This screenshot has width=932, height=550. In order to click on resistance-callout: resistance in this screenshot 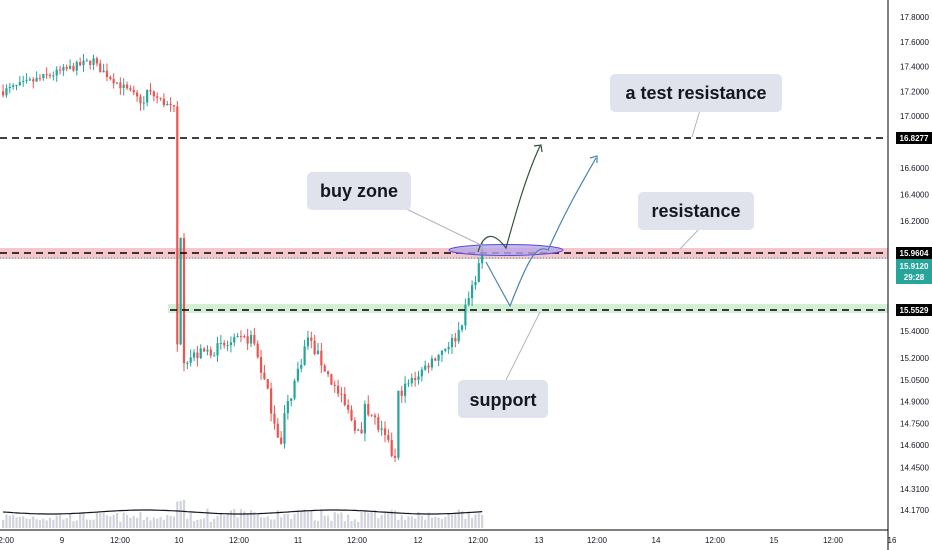, I will do `click(696, 211)`.